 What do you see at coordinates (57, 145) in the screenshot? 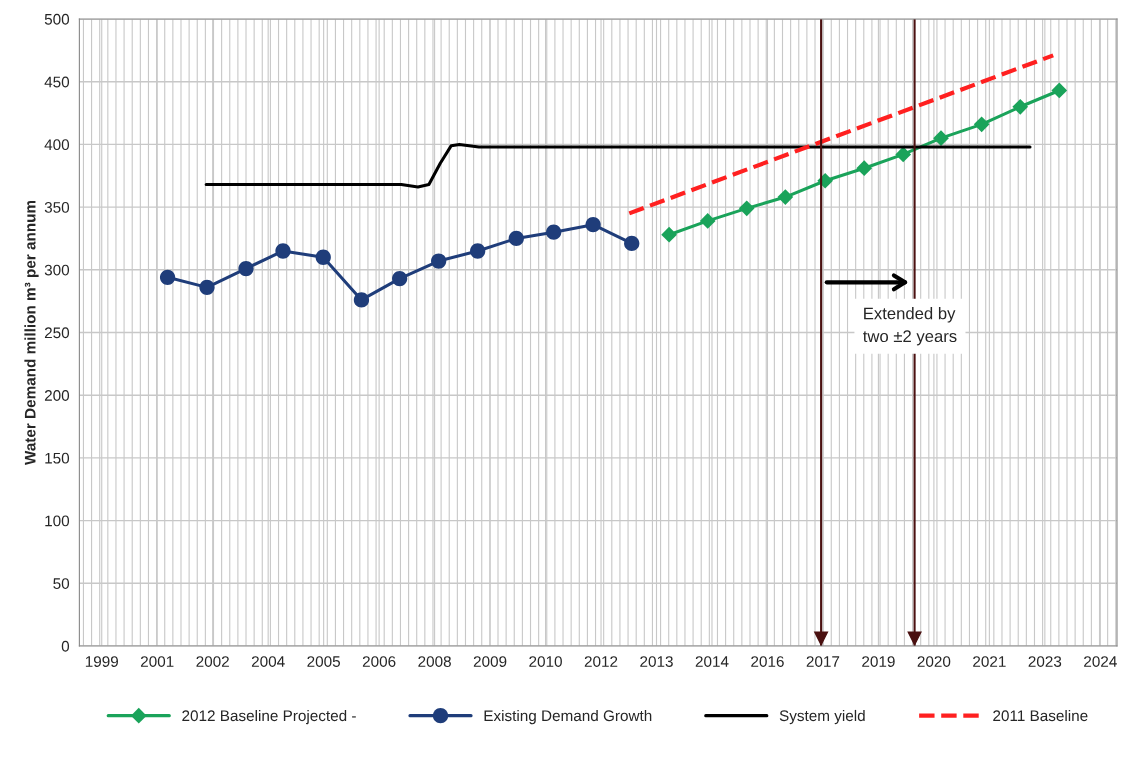
I see `y-tick-label: 400` at bounding box center [57, 145].